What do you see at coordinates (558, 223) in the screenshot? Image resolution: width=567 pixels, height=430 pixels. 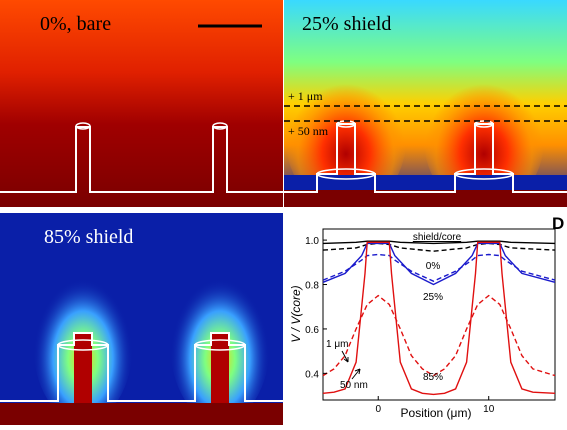 I see `panel-letter-d: D` at bounding box center [558, 223].